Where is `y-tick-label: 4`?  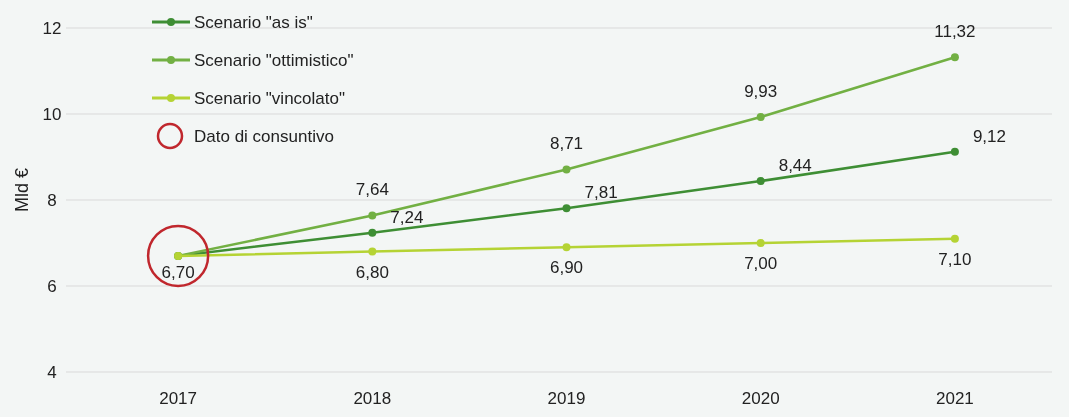 y-tick-label: 4 is located at coordinates (52, 372).